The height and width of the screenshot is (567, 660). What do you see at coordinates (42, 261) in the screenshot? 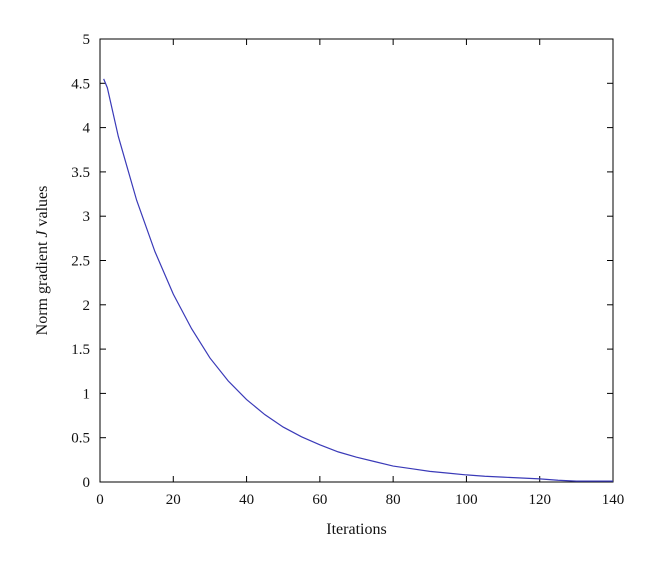
I see `y-axis-title: Norm gradient J values` at bounding box center [42, 261].